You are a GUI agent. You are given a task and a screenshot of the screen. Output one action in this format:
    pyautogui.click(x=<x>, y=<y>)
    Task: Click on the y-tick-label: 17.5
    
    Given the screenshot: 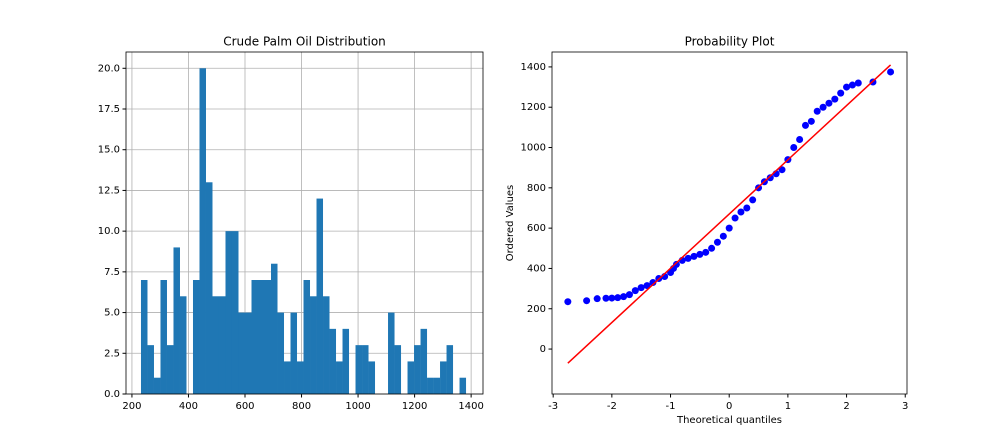 What is the action you would take?
    pyautogui.click(x=109, y=109)
    